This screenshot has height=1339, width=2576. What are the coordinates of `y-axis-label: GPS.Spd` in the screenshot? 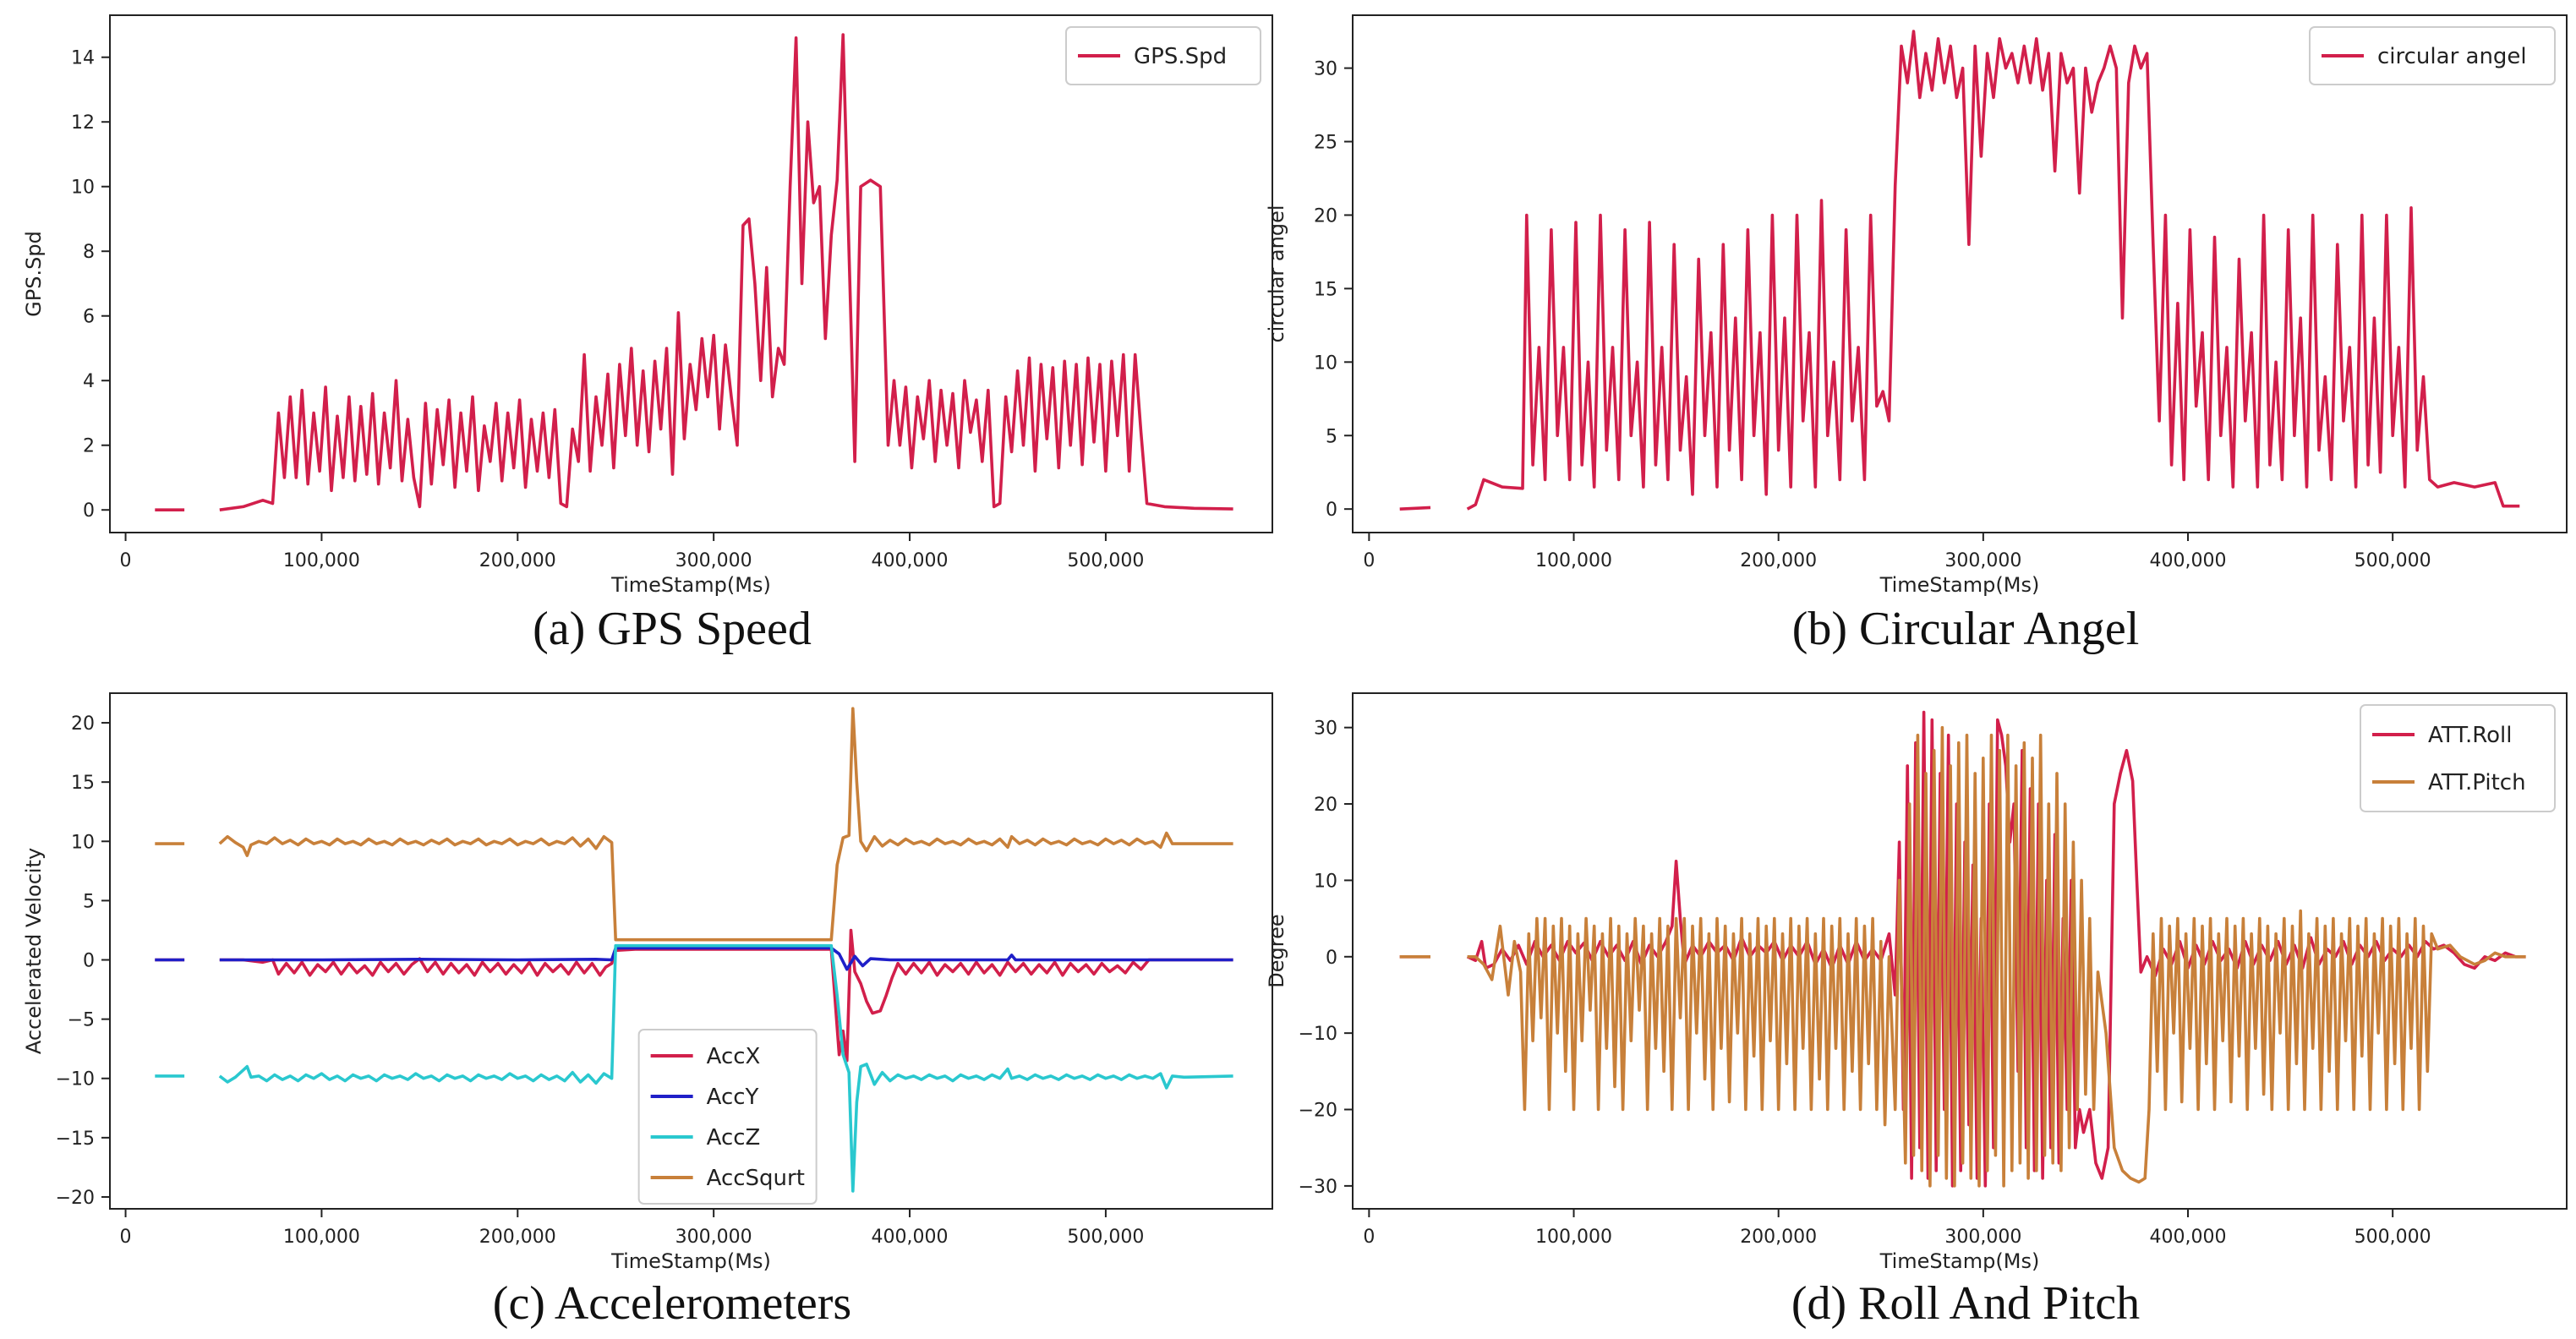 It's located at (34, 274).